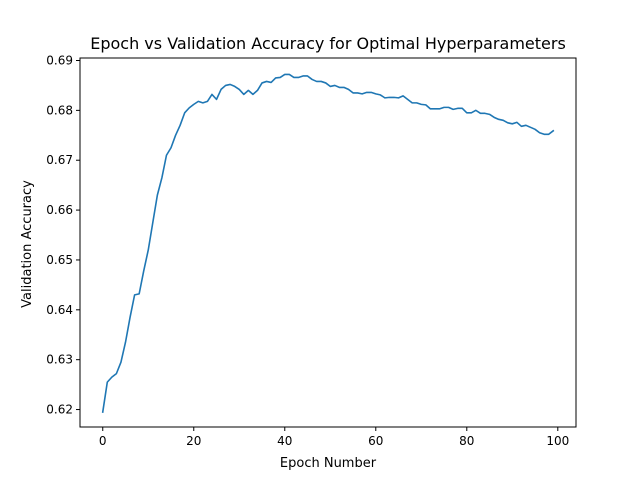 Image resolution: width=640 pixels, height=480 pixels. What do you see at coordinates (59, 60) in the screenshot?
I see `y-tick-label: 0.69` at bounding box center [59, 60].